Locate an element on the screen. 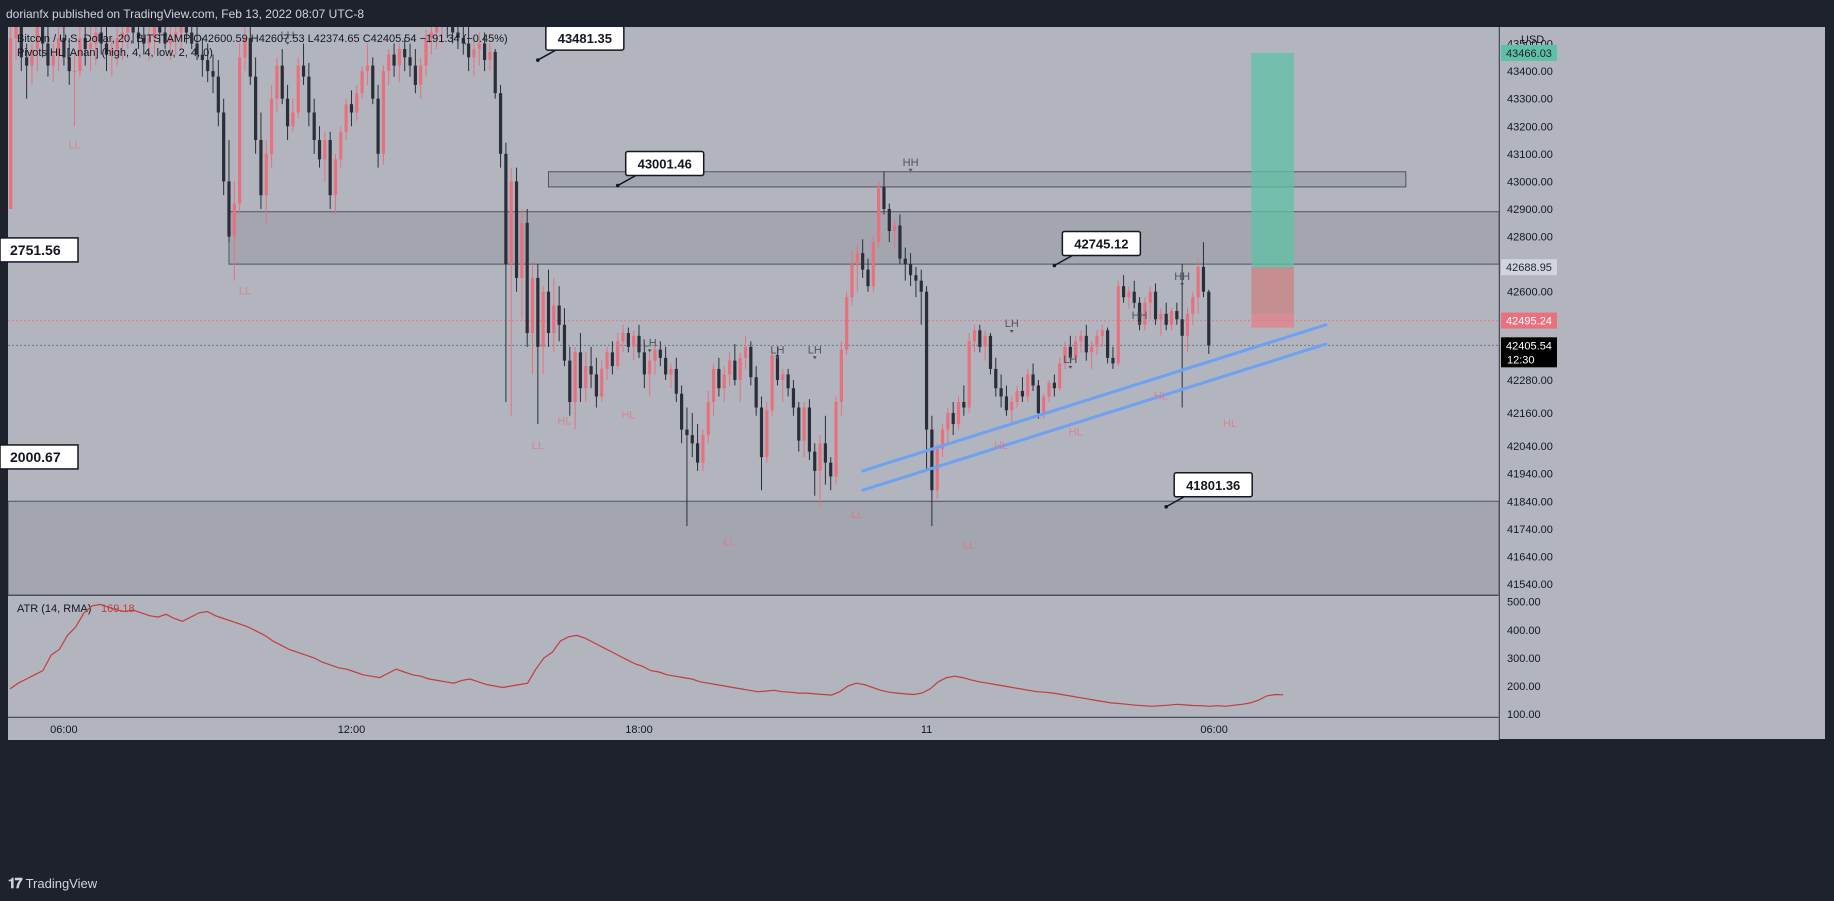 The width and height of the screenshot is (1834, 901). tradingview-logo: 𝟏𝟕 TradingView is located at coordinates (52, 883).